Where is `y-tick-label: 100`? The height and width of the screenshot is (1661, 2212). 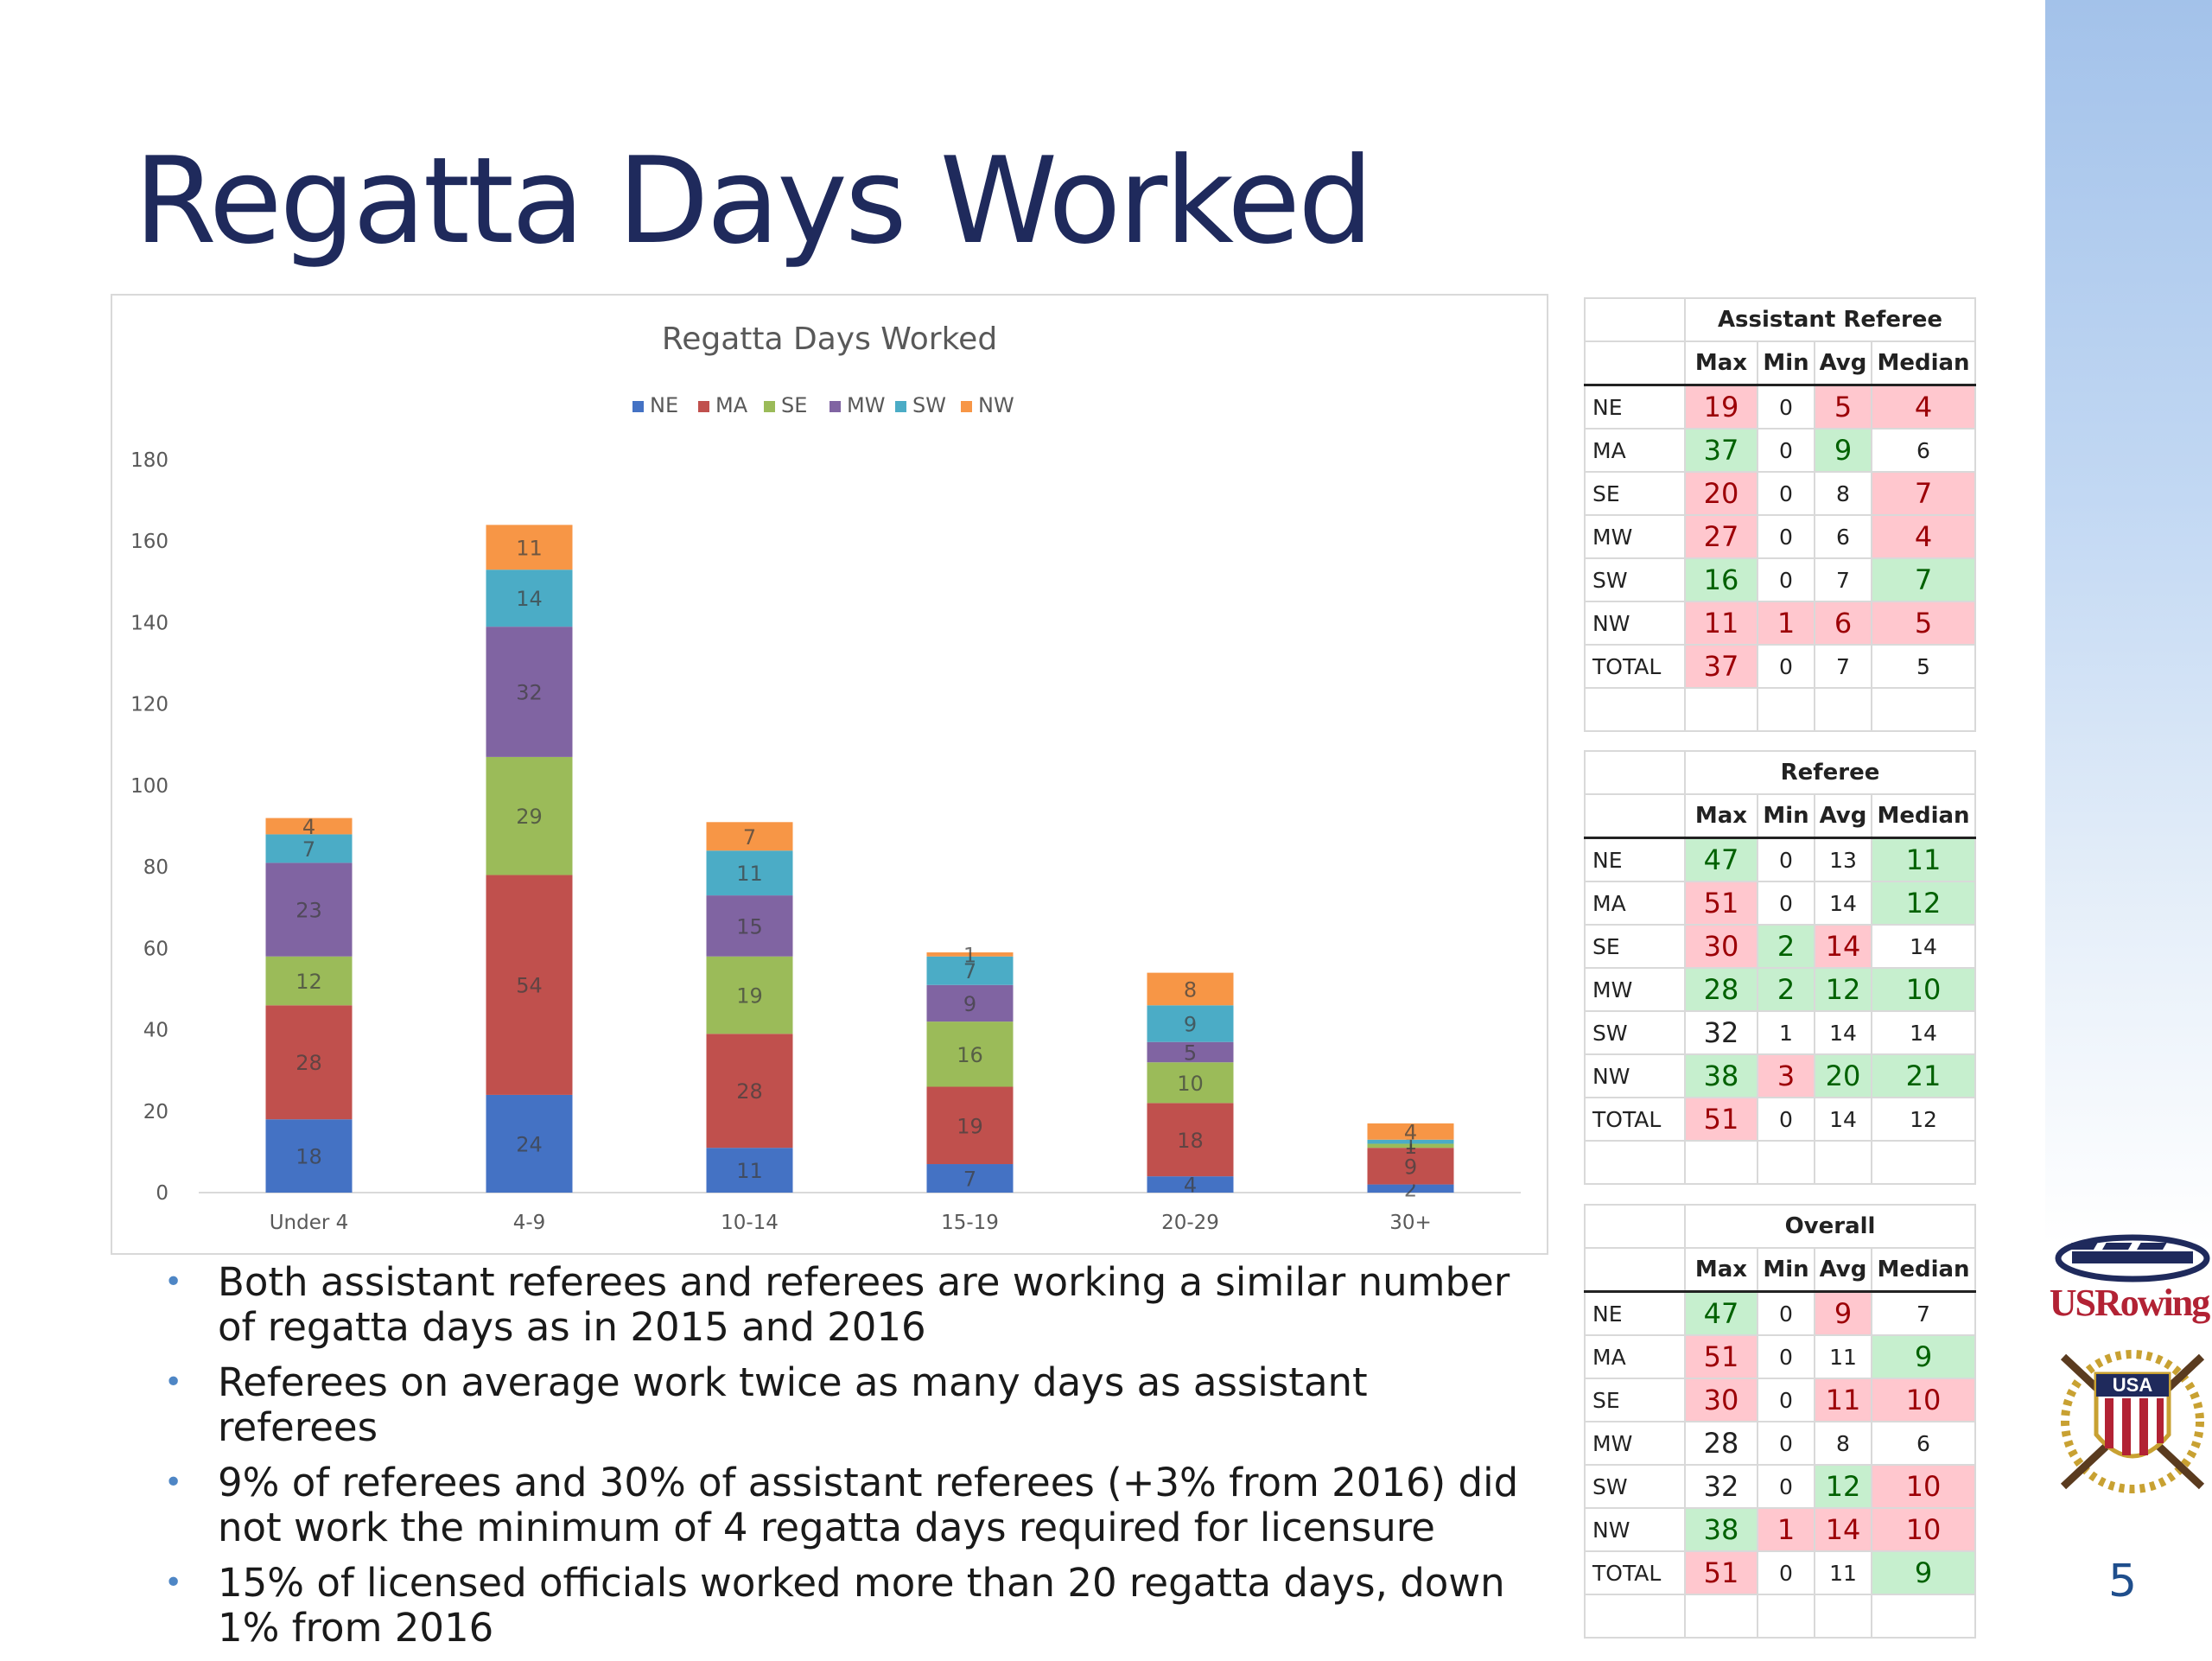
y-tick-label: 100 is located at coordinates (149, 787).